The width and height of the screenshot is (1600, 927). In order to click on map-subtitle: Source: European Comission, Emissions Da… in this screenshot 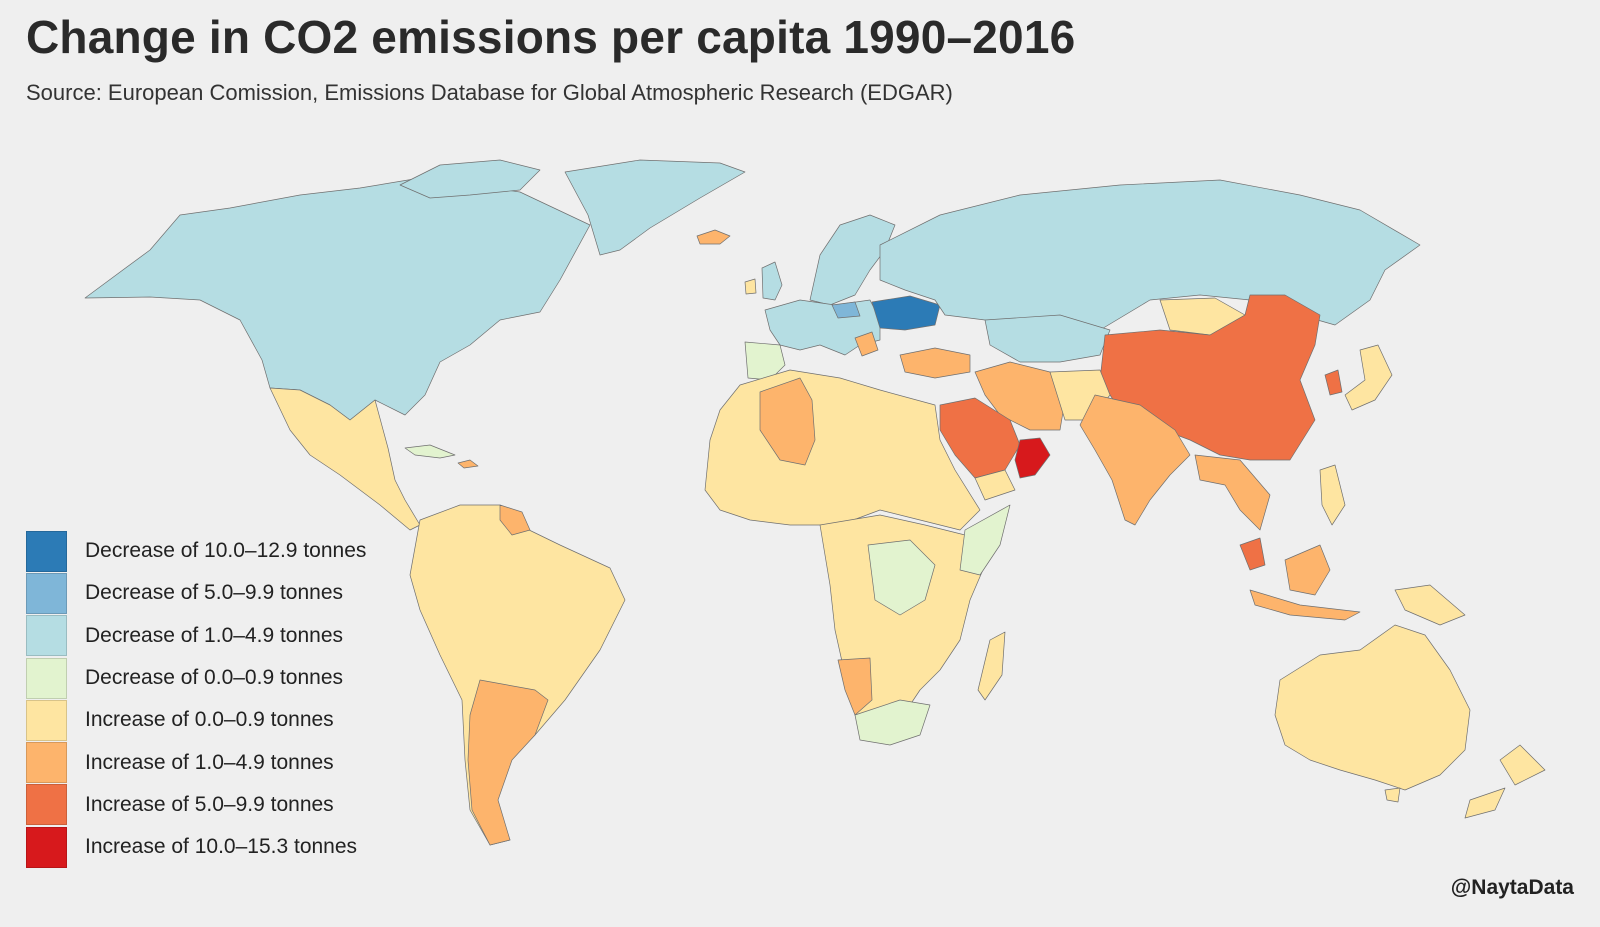, I will do `click(489, 92)`.